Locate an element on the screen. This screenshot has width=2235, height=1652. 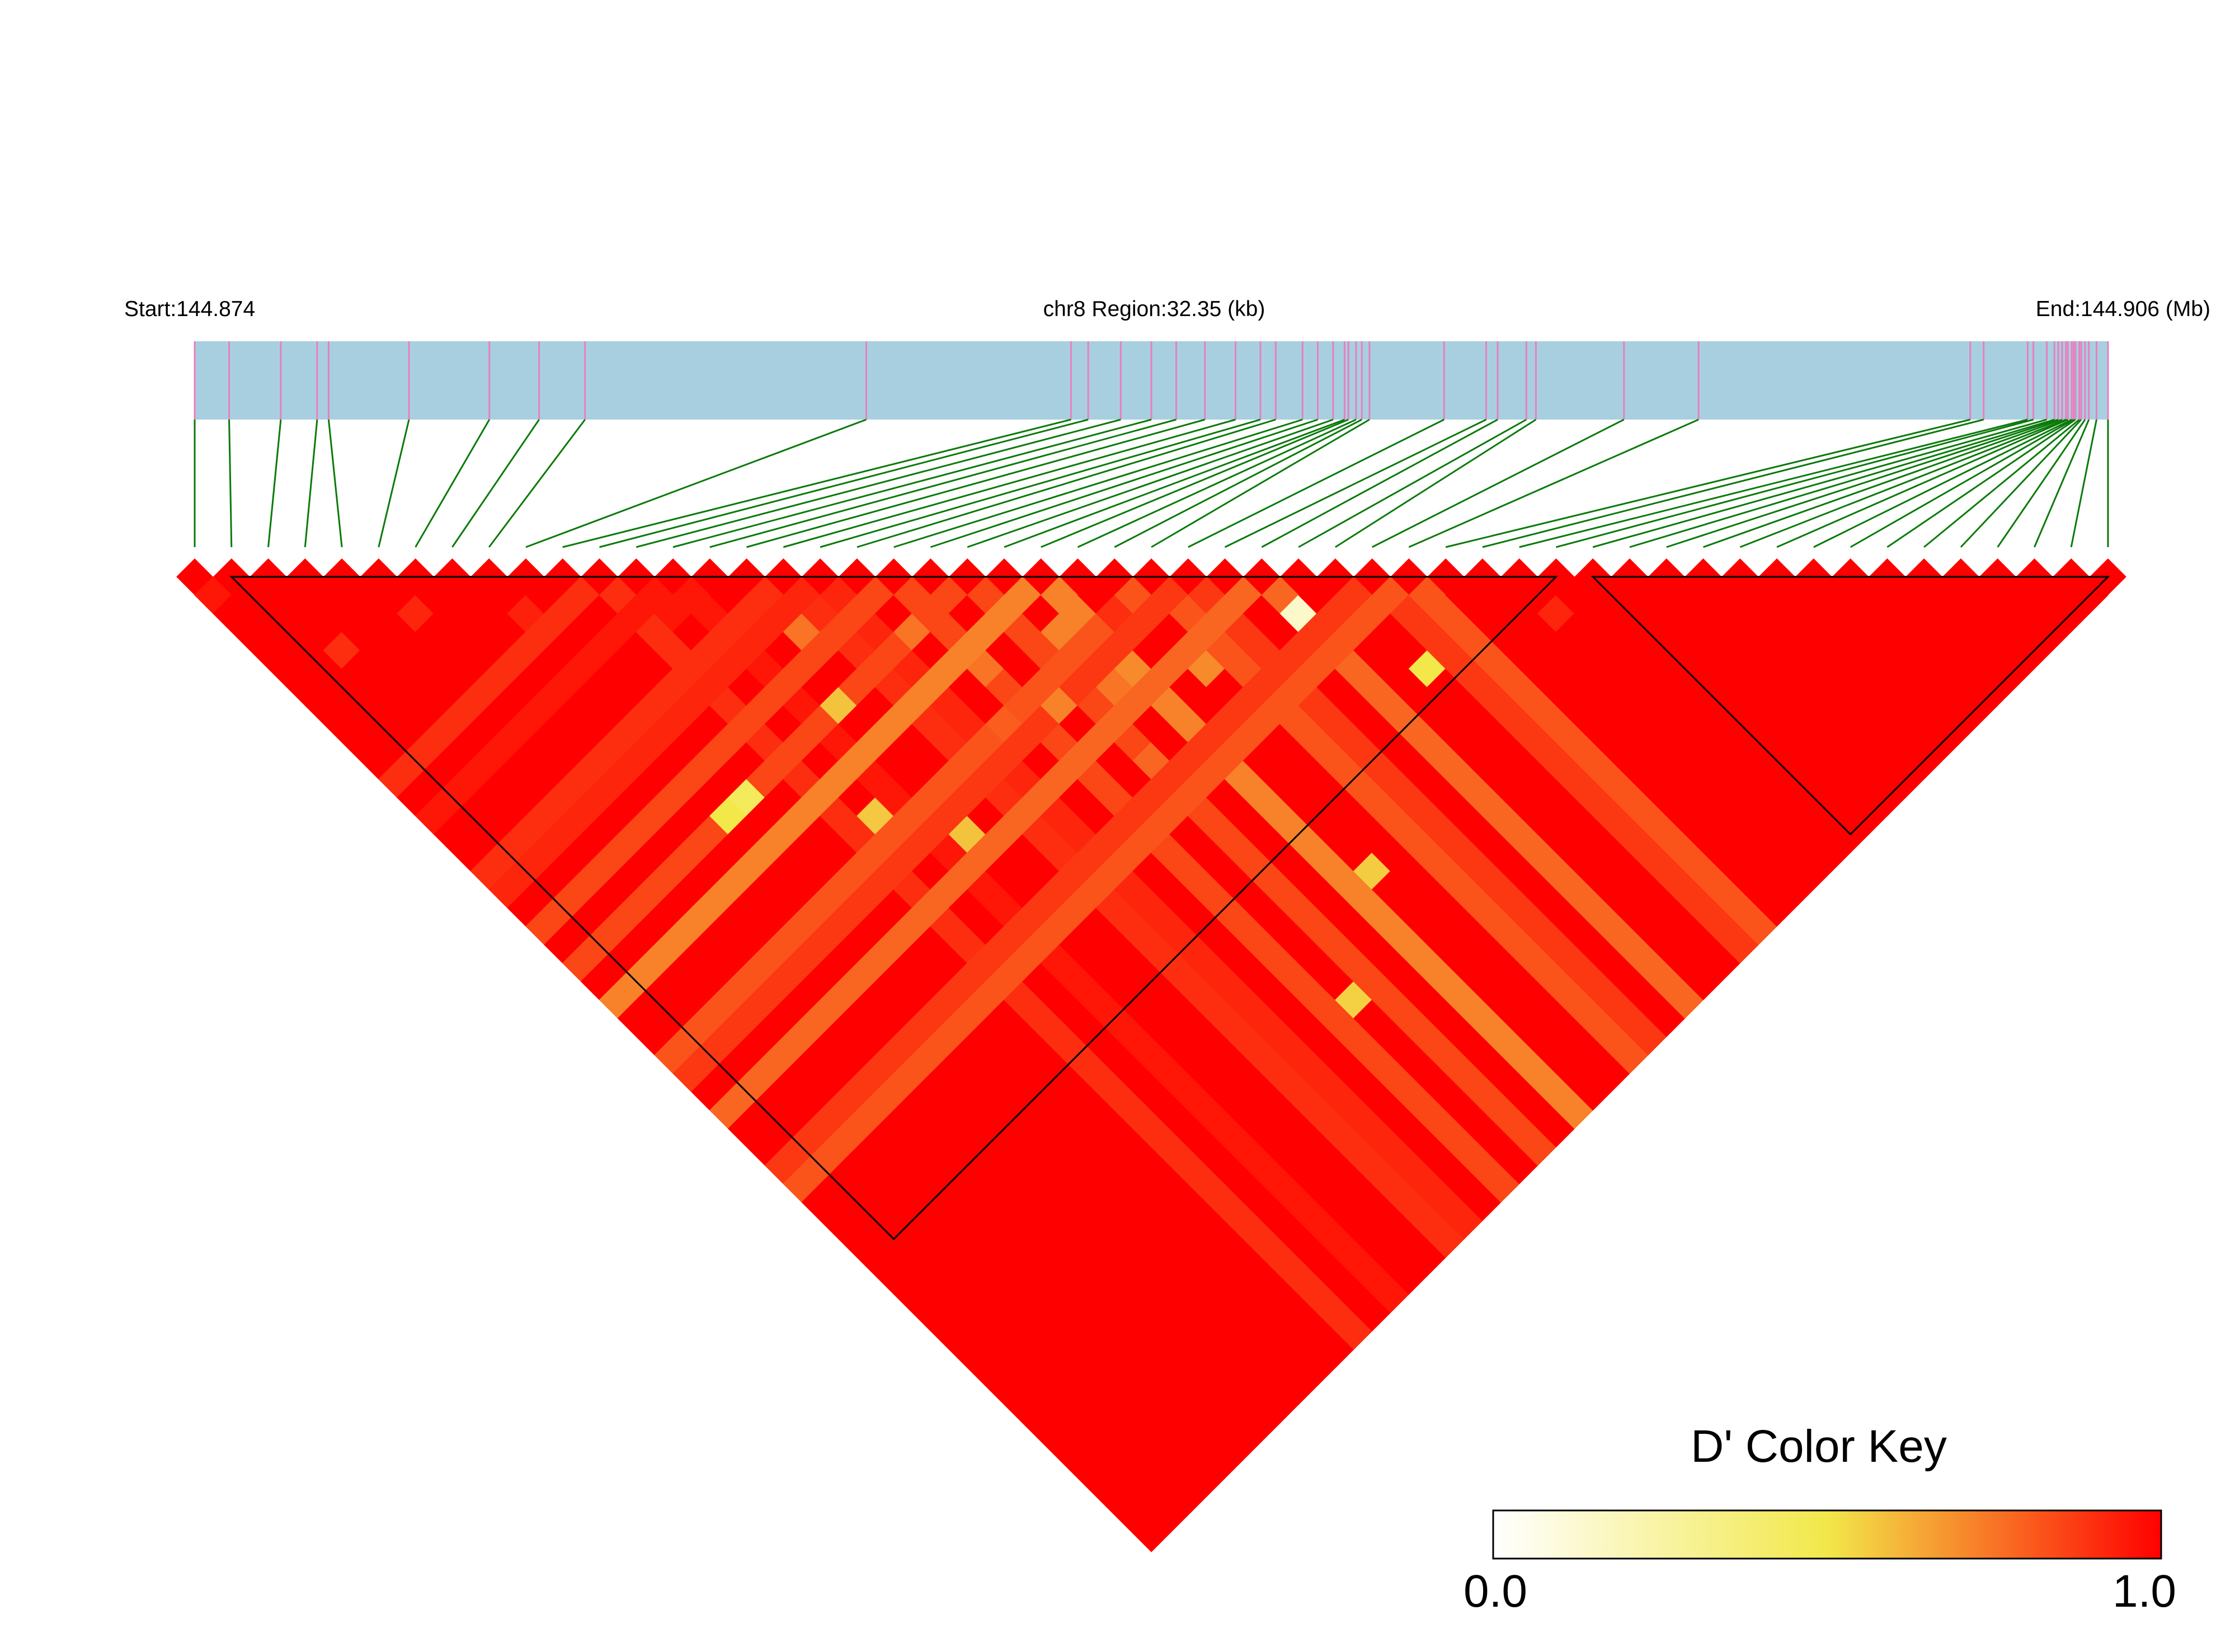
snp-marker is located at coordinates (194, 577).